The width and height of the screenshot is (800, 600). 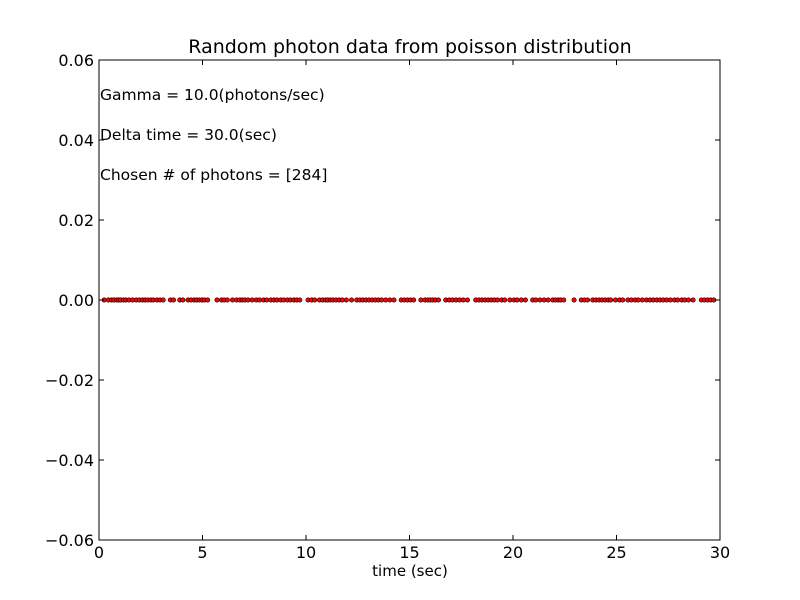 What do you see at coordinates (76, 300) in the screenshot?
I see `y-tick-label: 0.00` at bounding box center [76, 300].